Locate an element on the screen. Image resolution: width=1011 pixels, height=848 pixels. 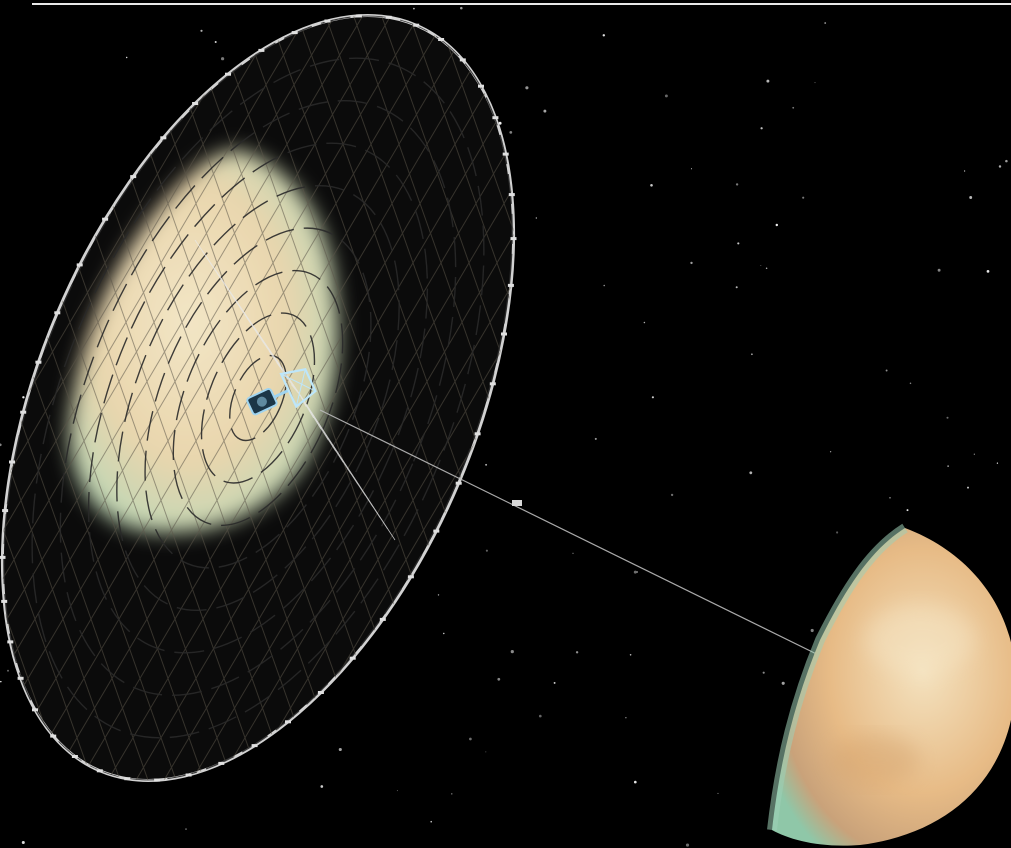
planet-crescent is located at coordinates (889, 684).